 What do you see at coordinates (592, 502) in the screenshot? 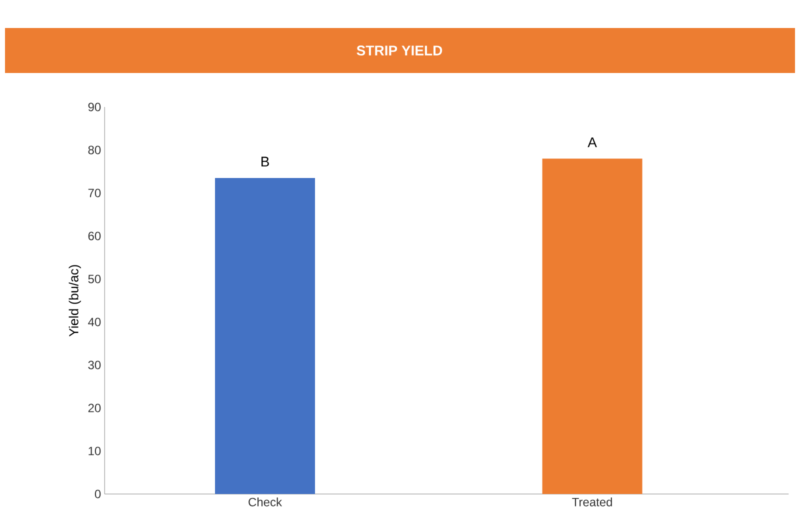
I see `x-tick-label: Treated` at bounding box center [592, 502].